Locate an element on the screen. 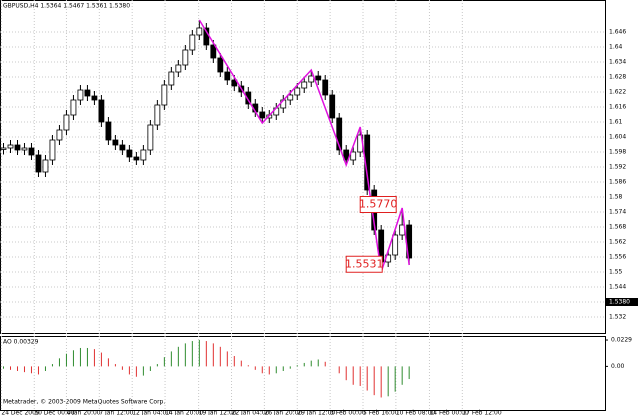 This screenshot has width=640, height=415. last-price-label: 1.5380 is located at coordinates (619, 302).